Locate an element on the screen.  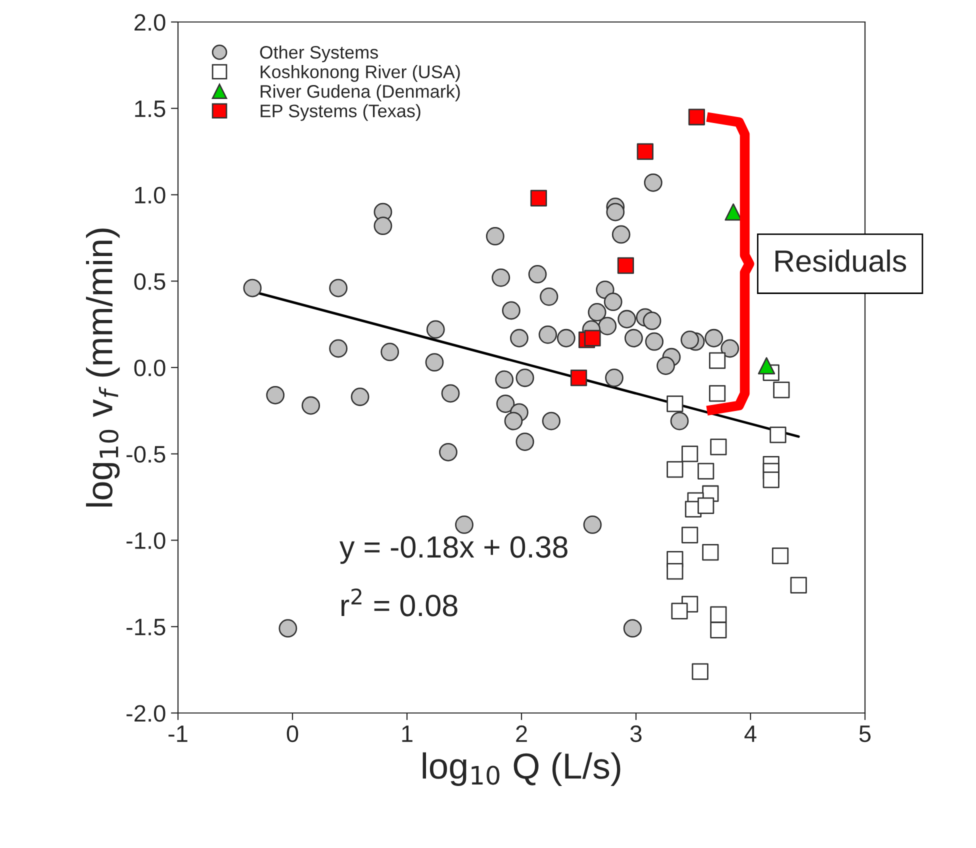
x-tick-label: 4 is located at coordinates (750, 734).